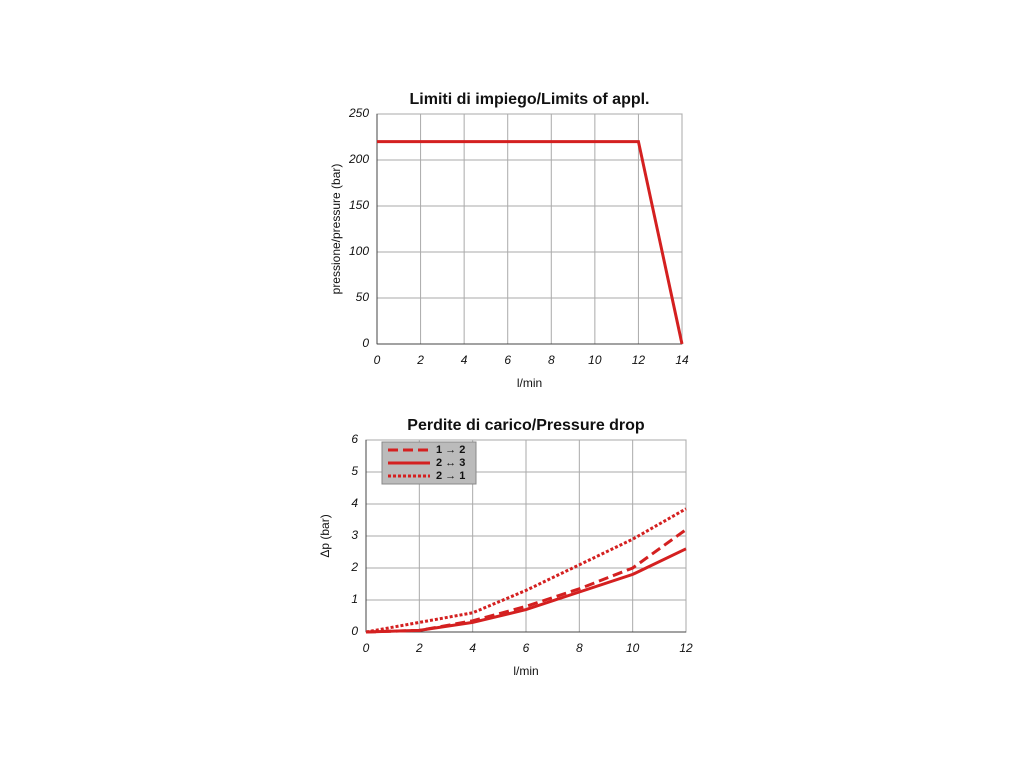 The height and width of the screenshot is (768, 1024). I want to click on y-tick-label: 50, so click(363, 297).